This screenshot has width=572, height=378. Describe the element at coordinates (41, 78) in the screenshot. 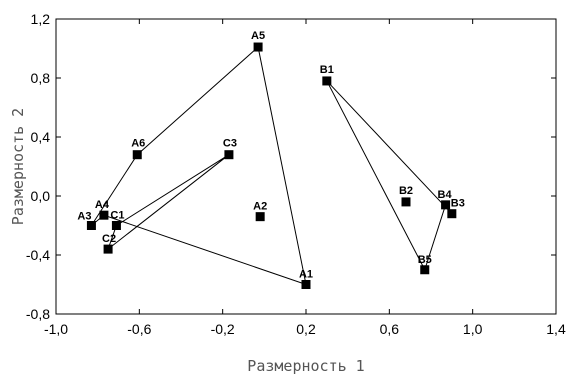

I see `y-tick-label: 0,8` at that location.